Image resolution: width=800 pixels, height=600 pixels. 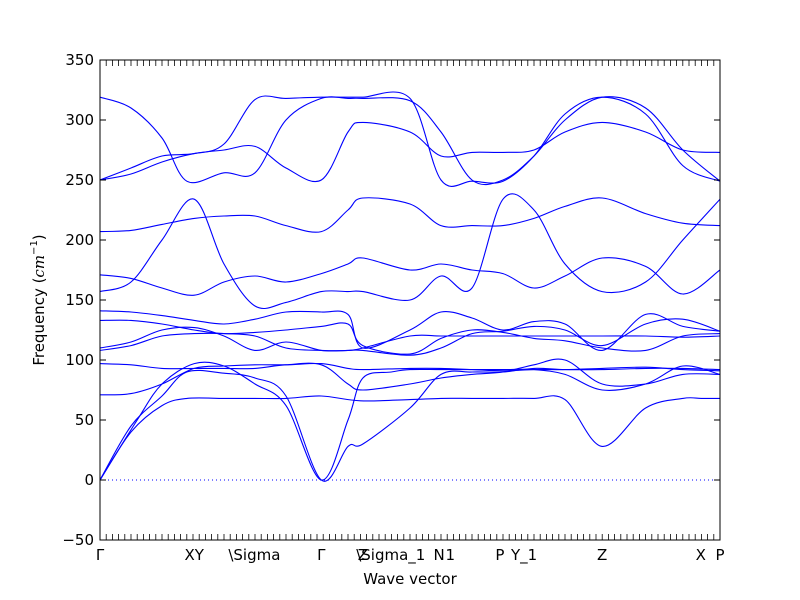 I want to click on y-axis-label-unit: cm, so click(x=39, y=266).